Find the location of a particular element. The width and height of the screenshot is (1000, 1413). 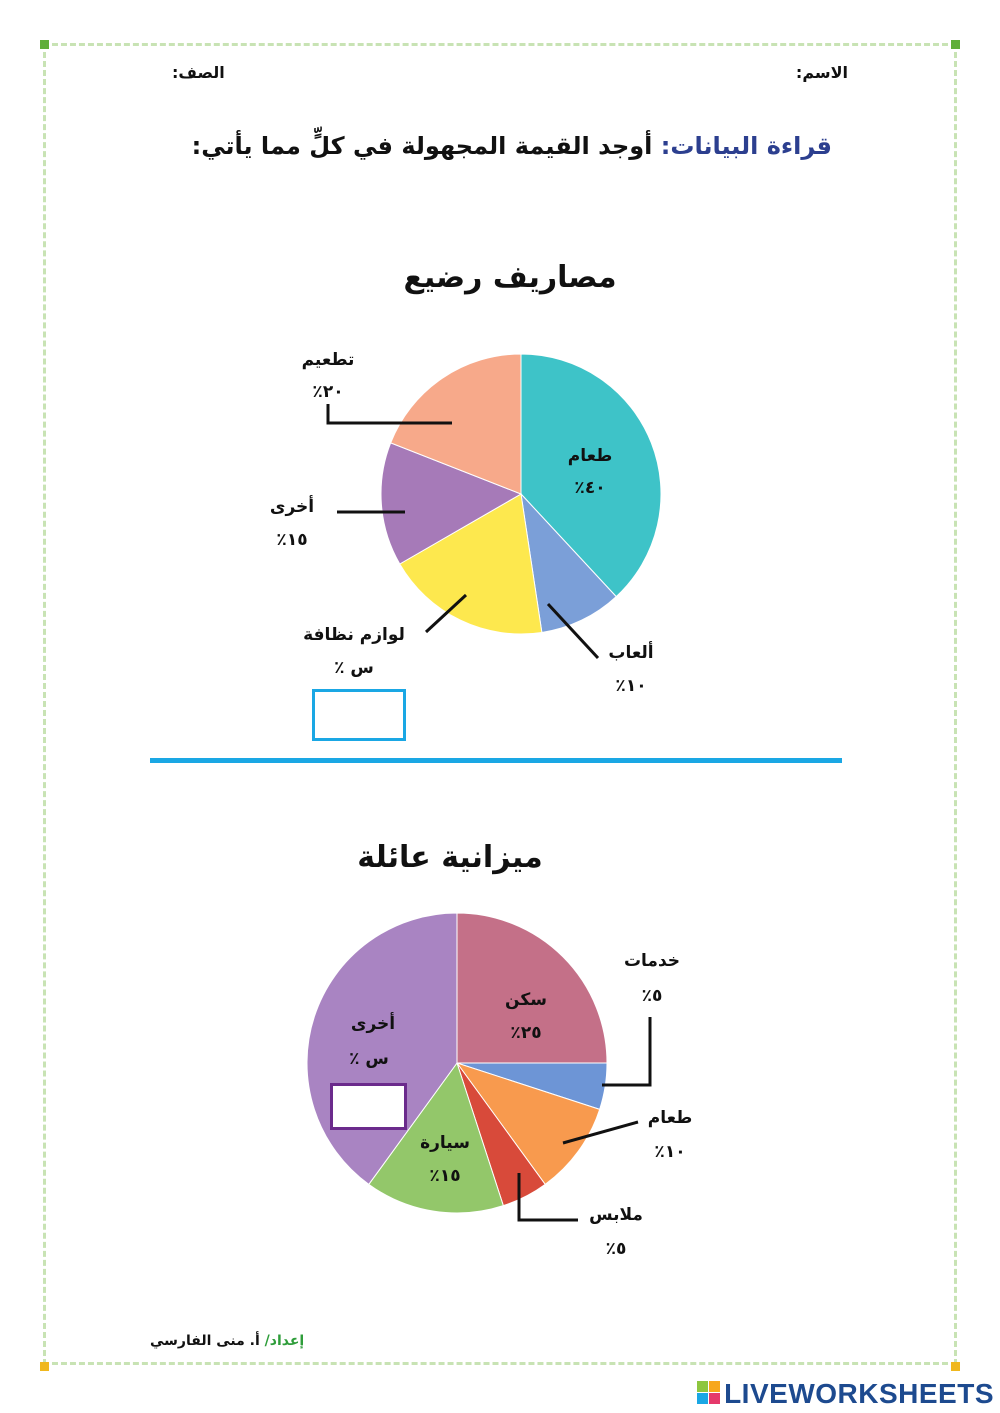

chart2-label-name: سكن is located at coordinates (526, 1000).